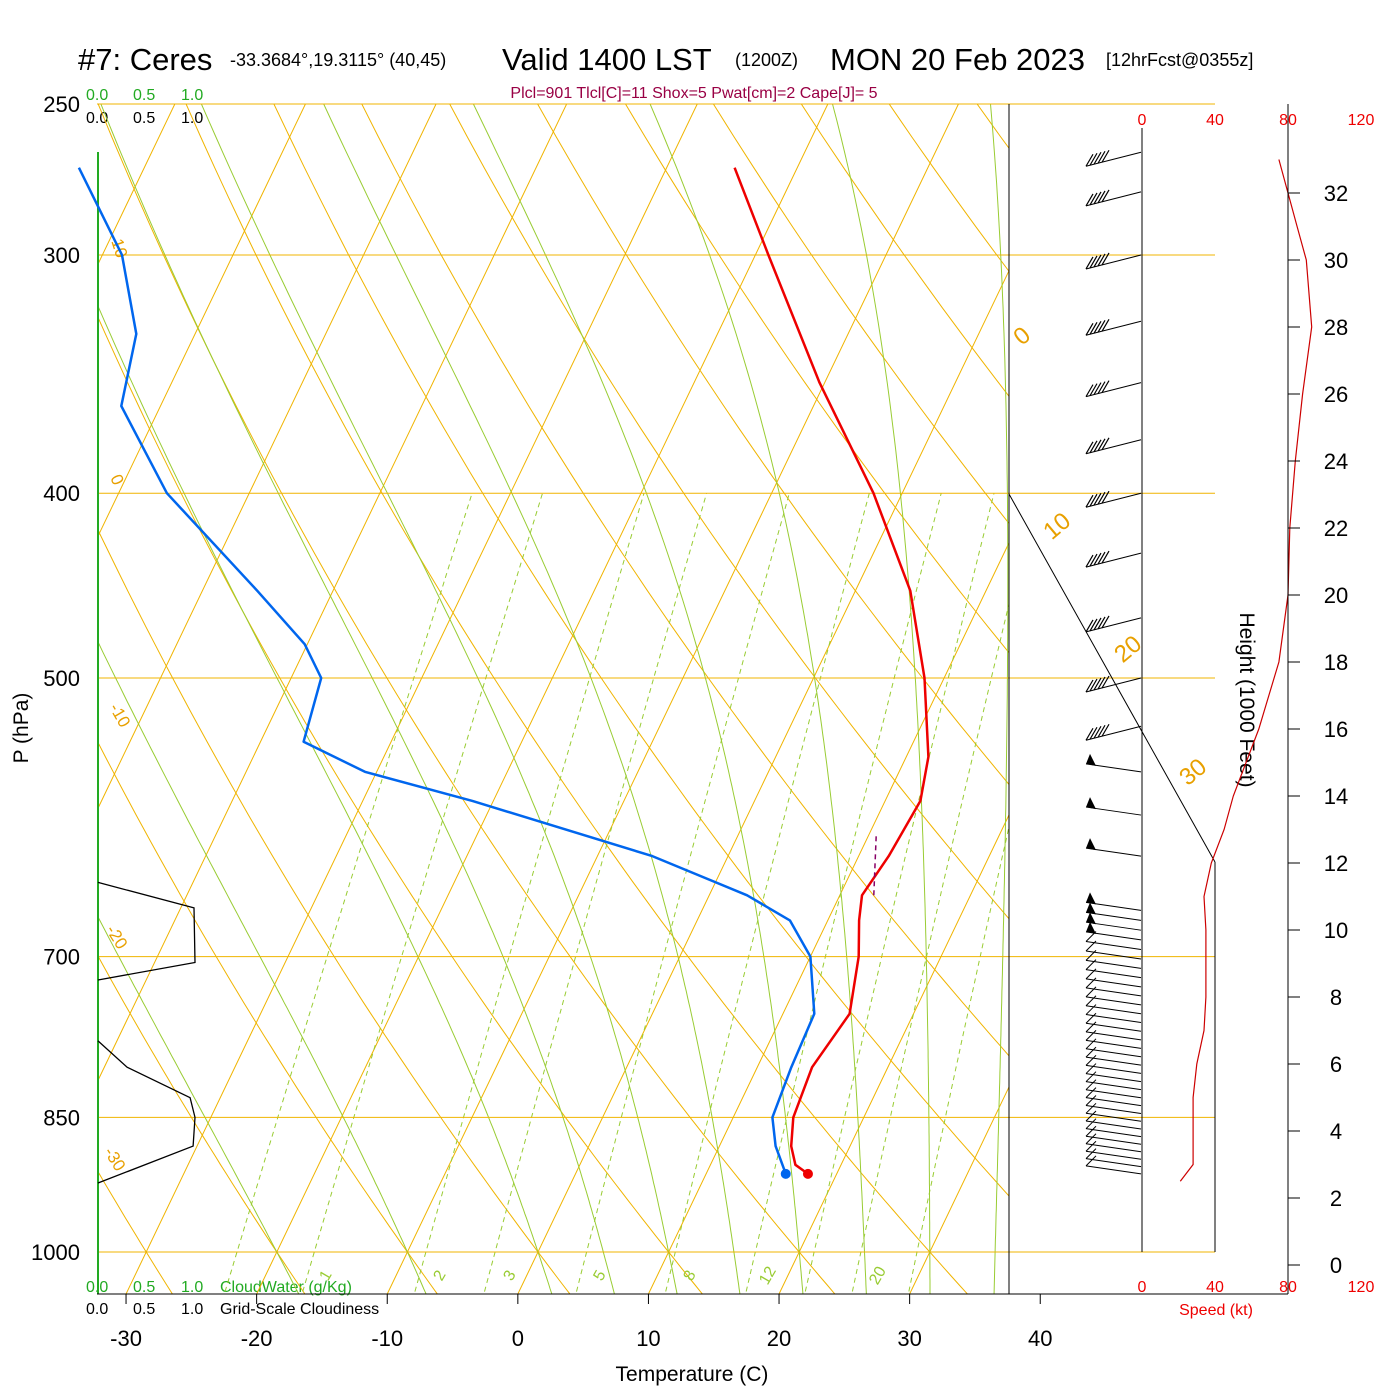 The image size is (1400, 1400). What do you see at coordinates (878, 1276) in the screenshot?
I see `mixing-ratio-label: 20` at bounding box center [878, 1276].